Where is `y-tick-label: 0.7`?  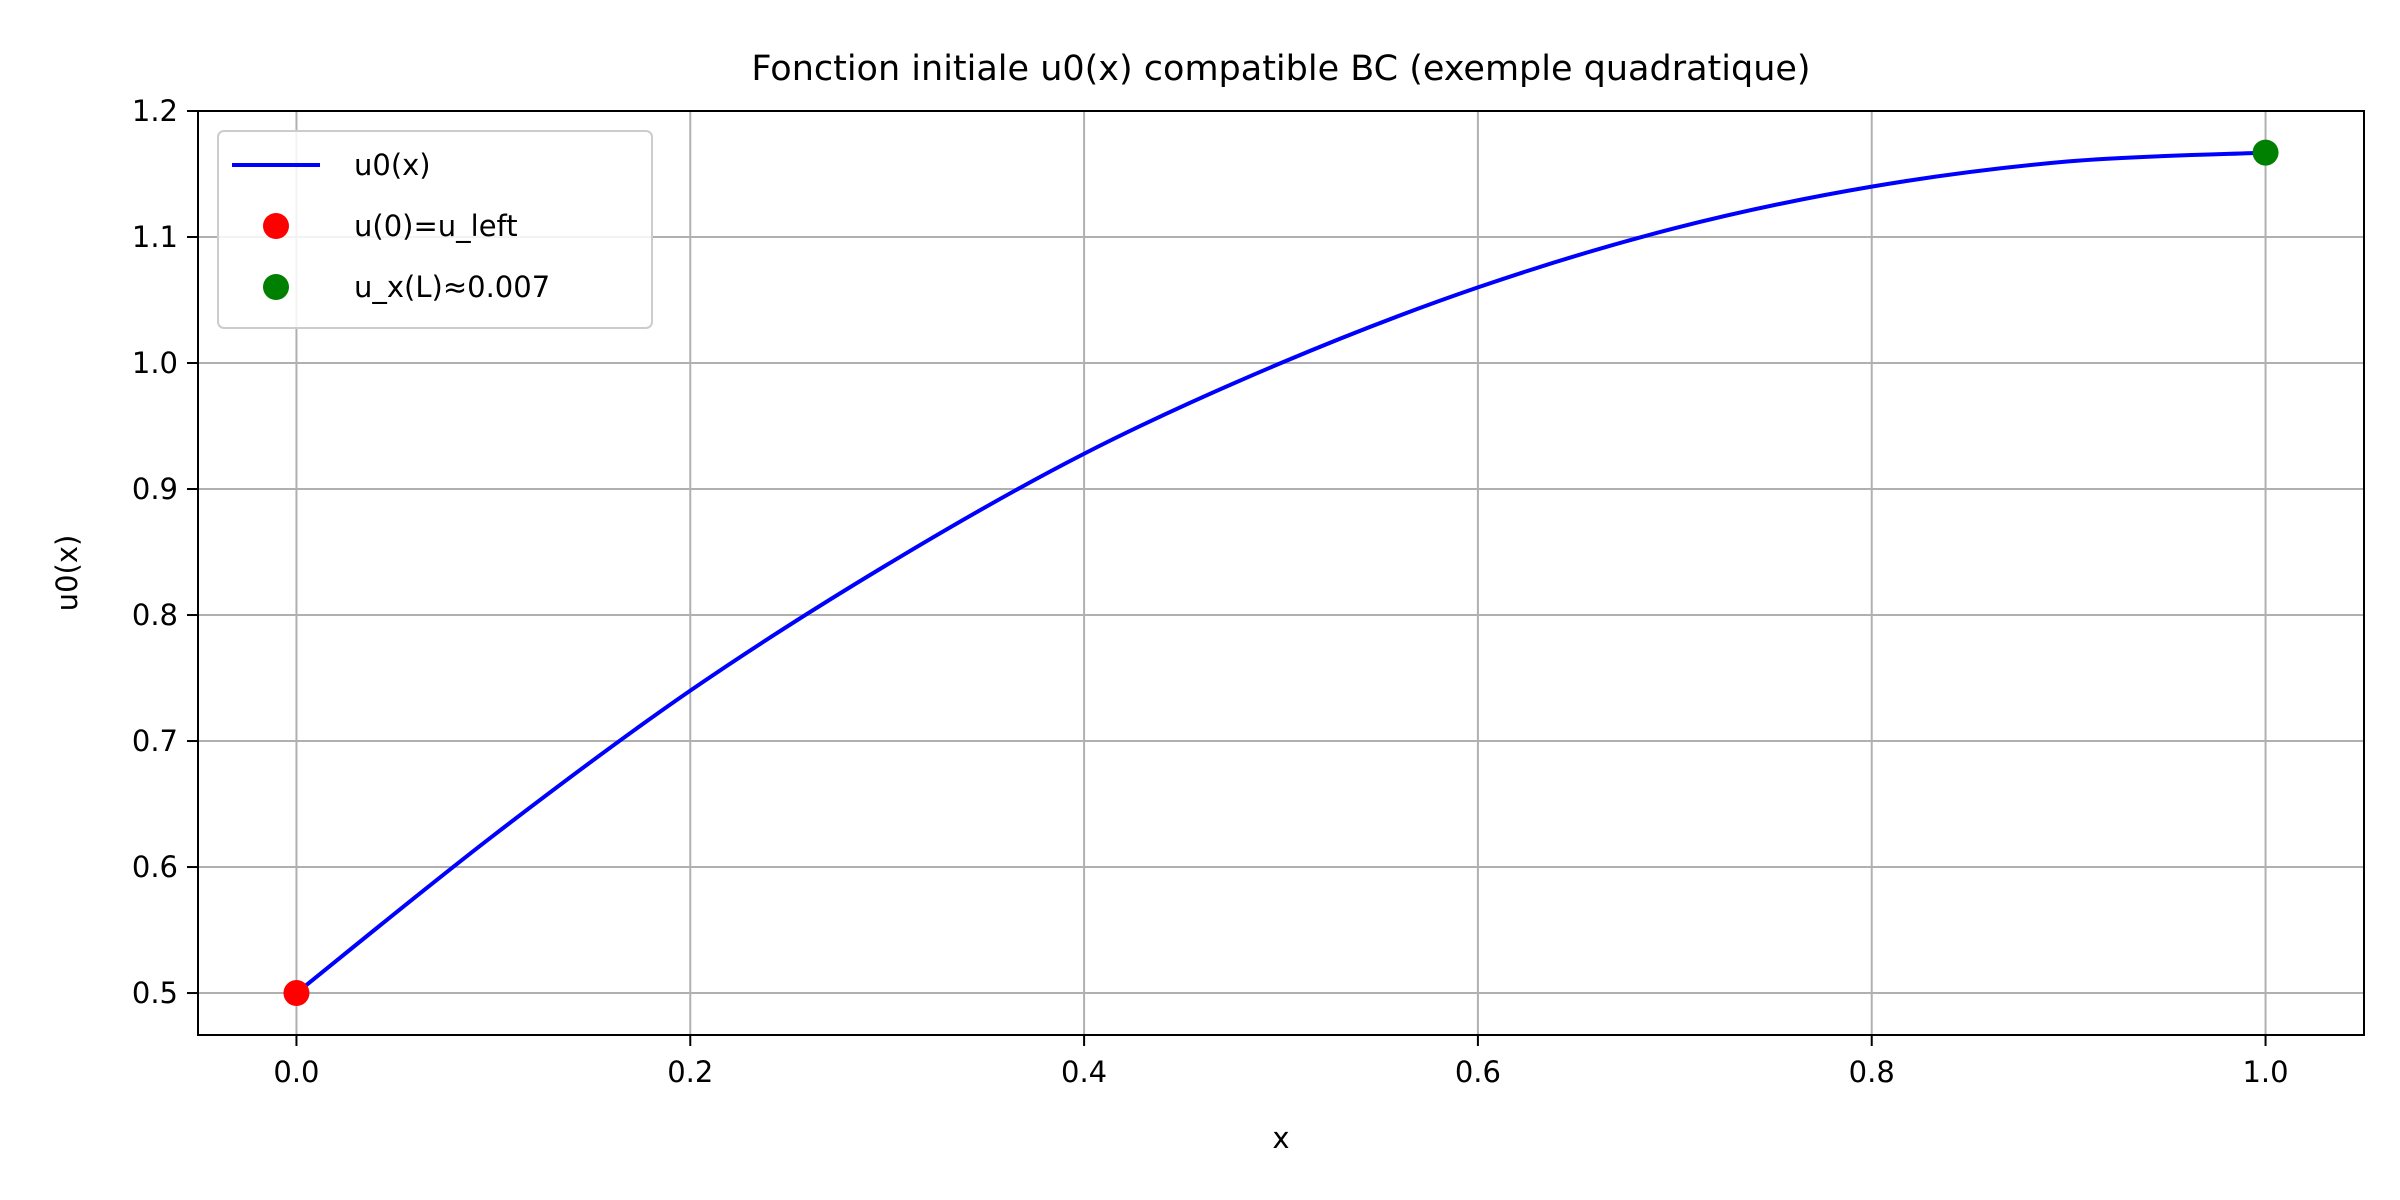
y-tick-label: 0.7 is located at coordinates (155, 741).